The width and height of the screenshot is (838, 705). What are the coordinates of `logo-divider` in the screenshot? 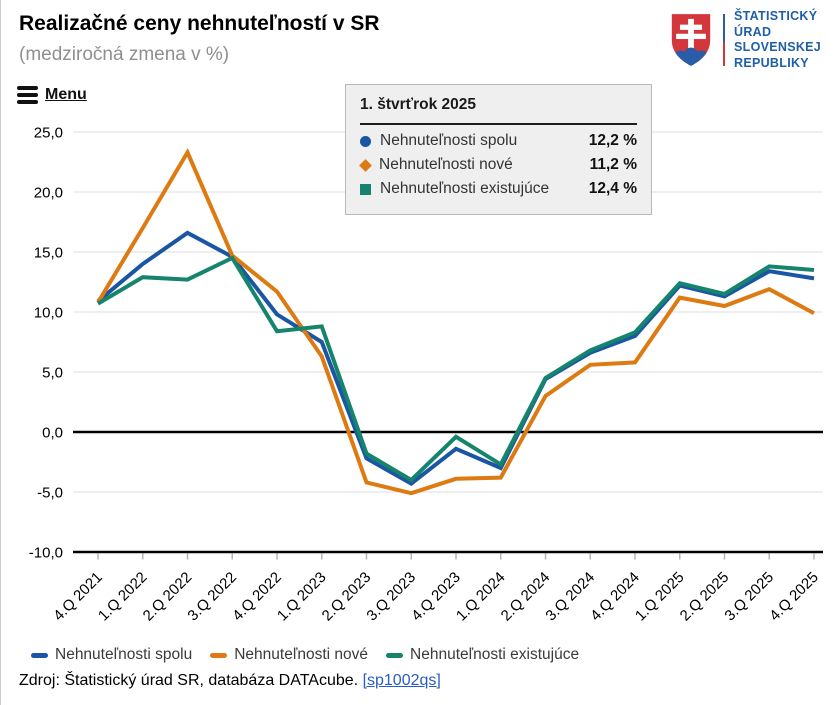 It's located at (724, 40).